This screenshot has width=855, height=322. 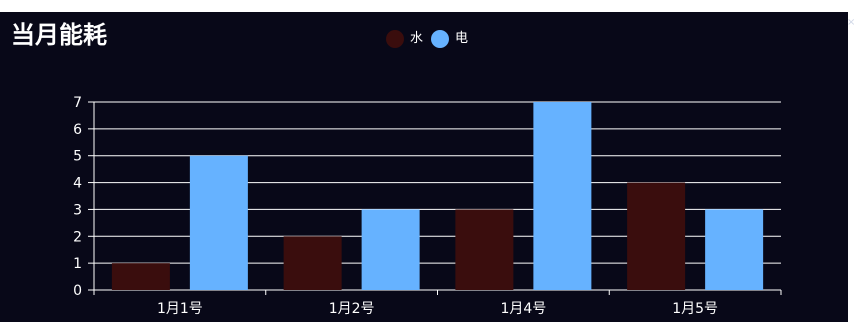 What do you see at coordinates (417, 38) in the screenshot?
I see `legend-label-water: 水` at bounding box center [417, 38].